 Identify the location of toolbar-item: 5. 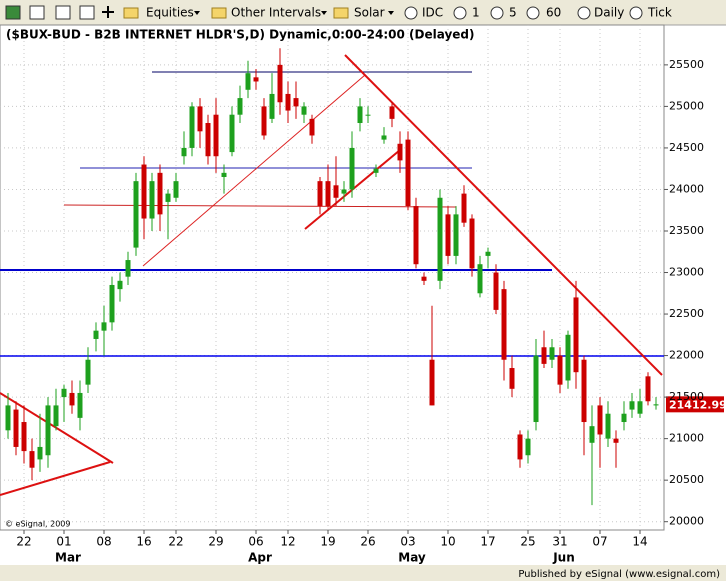
(513, 13).